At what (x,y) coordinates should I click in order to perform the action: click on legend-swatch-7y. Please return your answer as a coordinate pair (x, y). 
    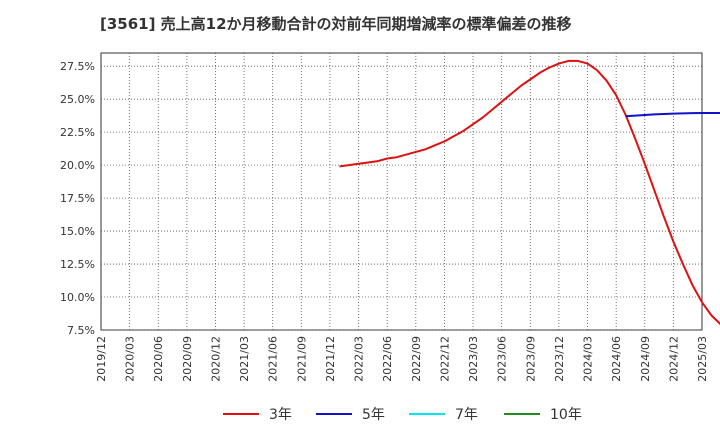
    Looking at the image, I should click on (427, 414).